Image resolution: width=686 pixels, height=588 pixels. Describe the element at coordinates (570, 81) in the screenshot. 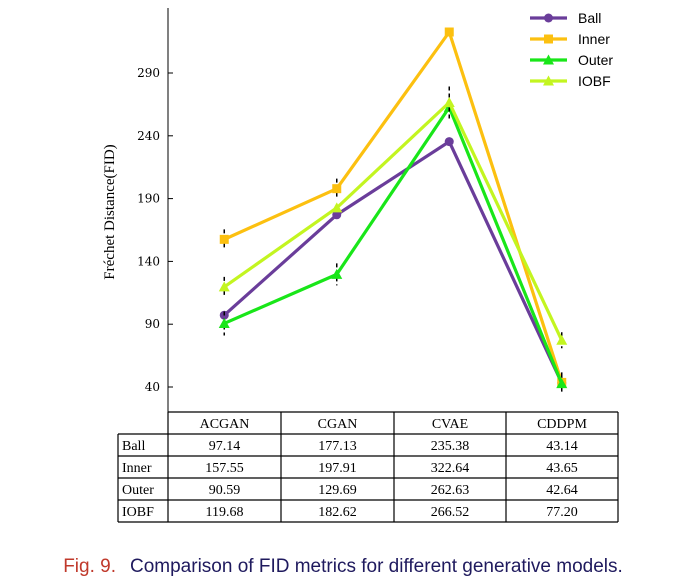

I see `legend-item-iobf: IOBF` at that location.